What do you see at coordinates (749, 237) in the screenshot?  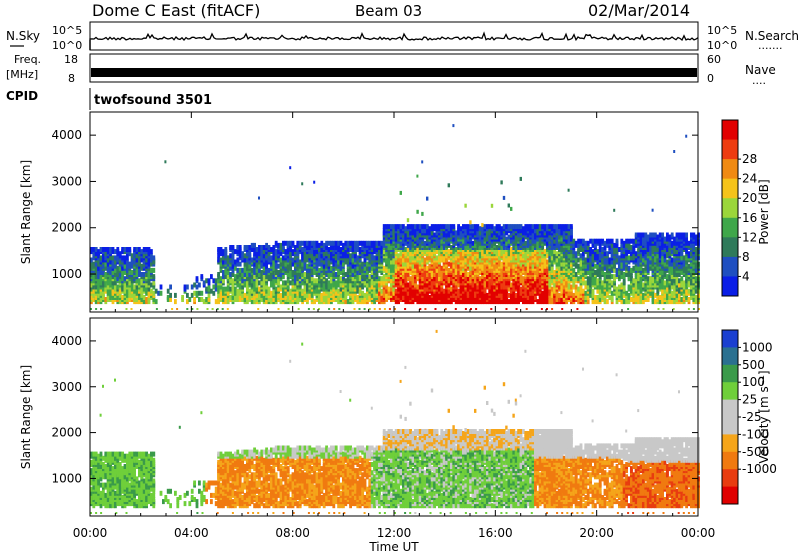 I see `colorbar-tick-label: 12` at bounding box center [749, 237].